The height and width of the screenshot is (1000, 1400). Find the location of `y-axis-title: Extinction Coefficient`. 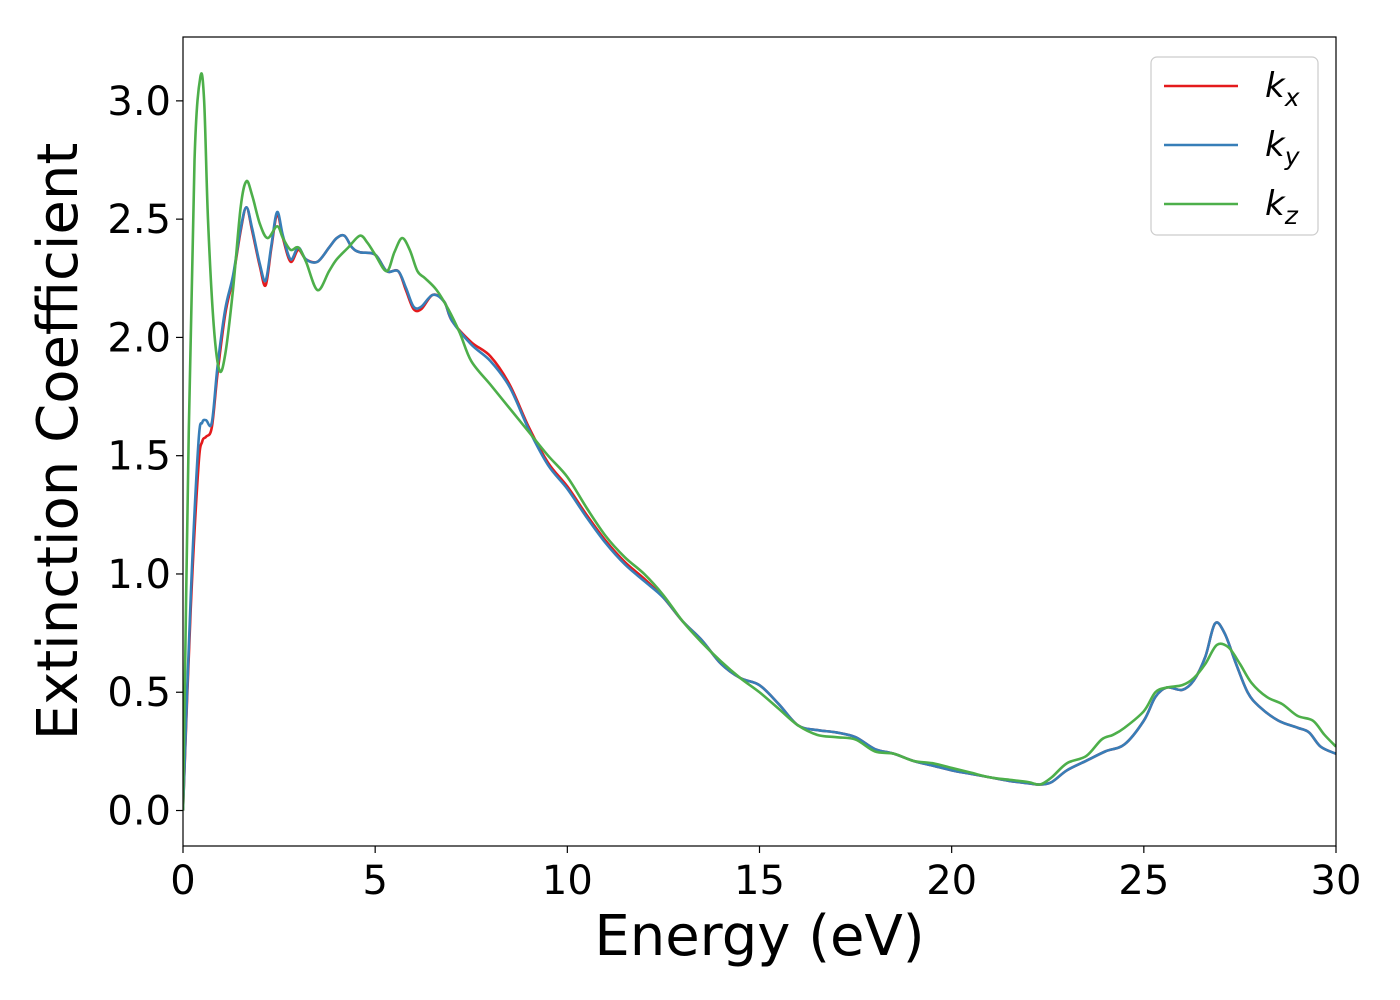

y-axis-title: Extinction Coefficient is located at coordinates (58, 442).